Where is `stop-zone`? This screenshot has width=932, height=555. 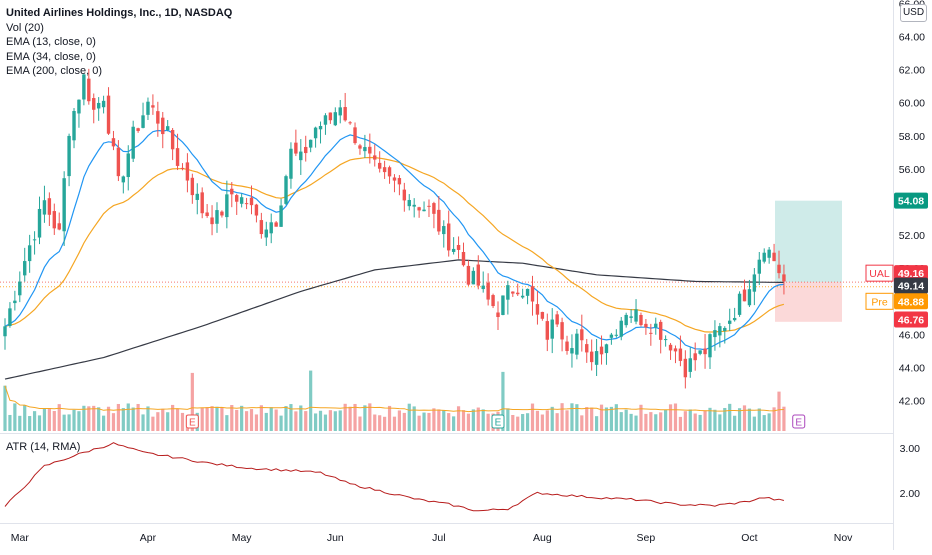
stop-zone is located at coordinates (808, 302).